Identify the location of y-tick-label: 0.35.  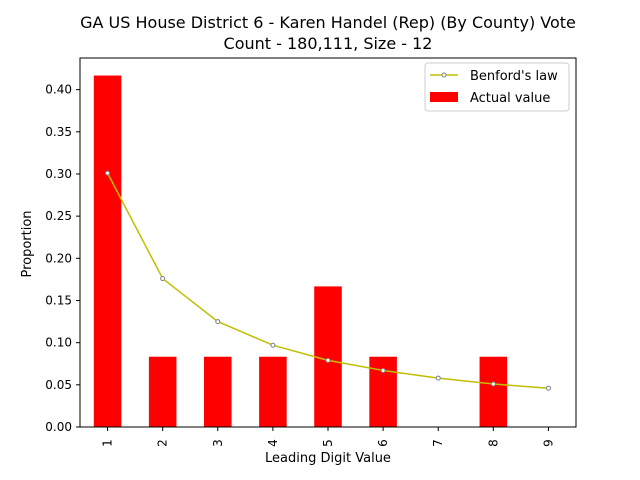
(58, 132).